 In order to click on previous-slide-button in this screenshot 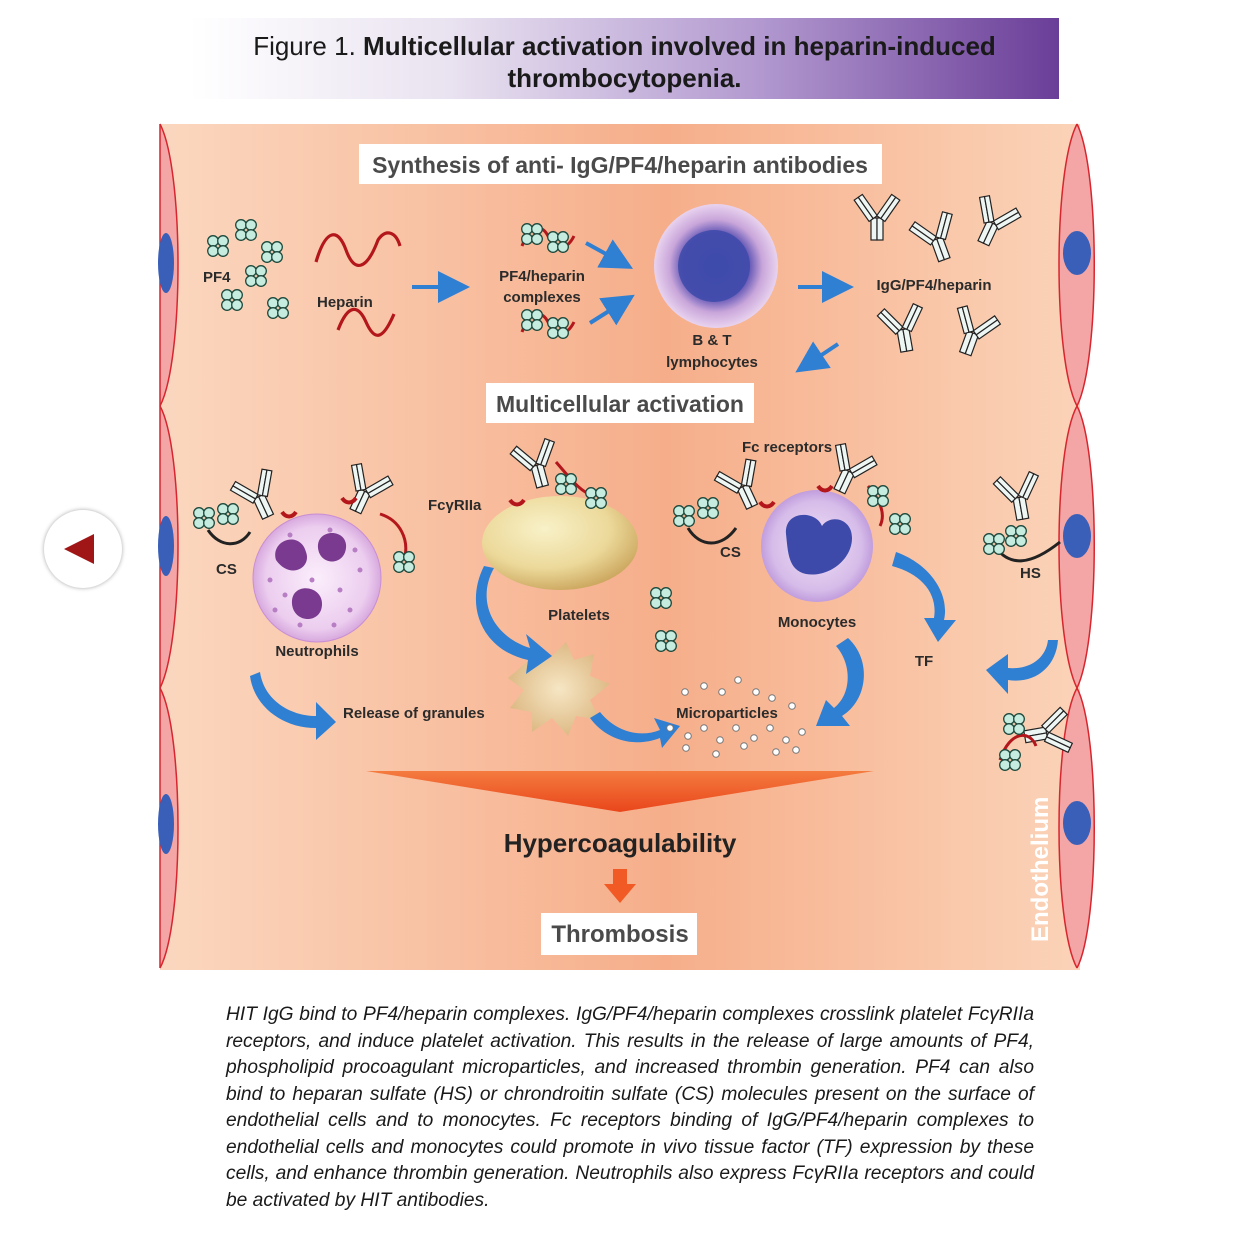, I will do `click(83, 549)`.